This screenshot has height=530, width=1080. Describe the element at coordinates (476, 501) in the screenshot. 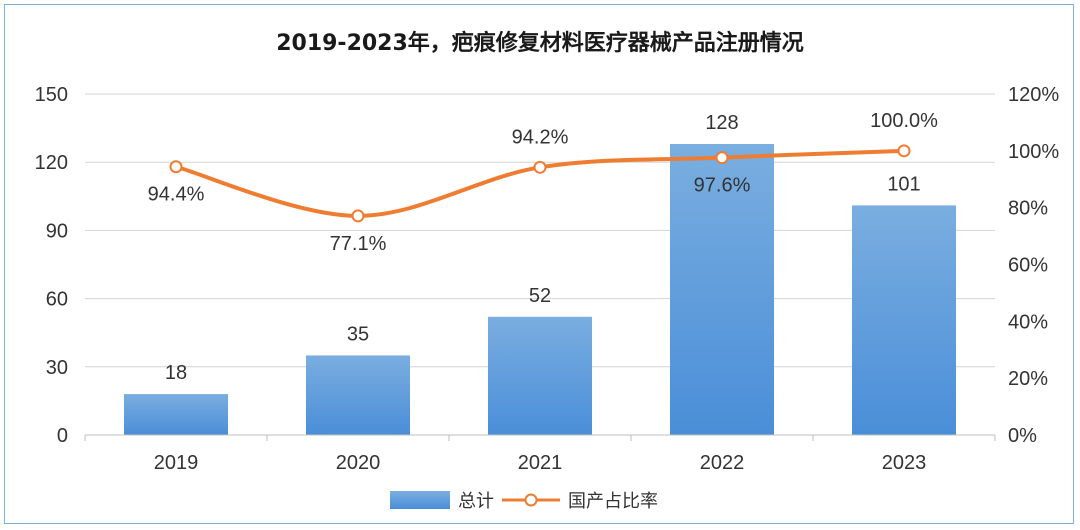

I see `legend-bar-label: 总计` at that location.